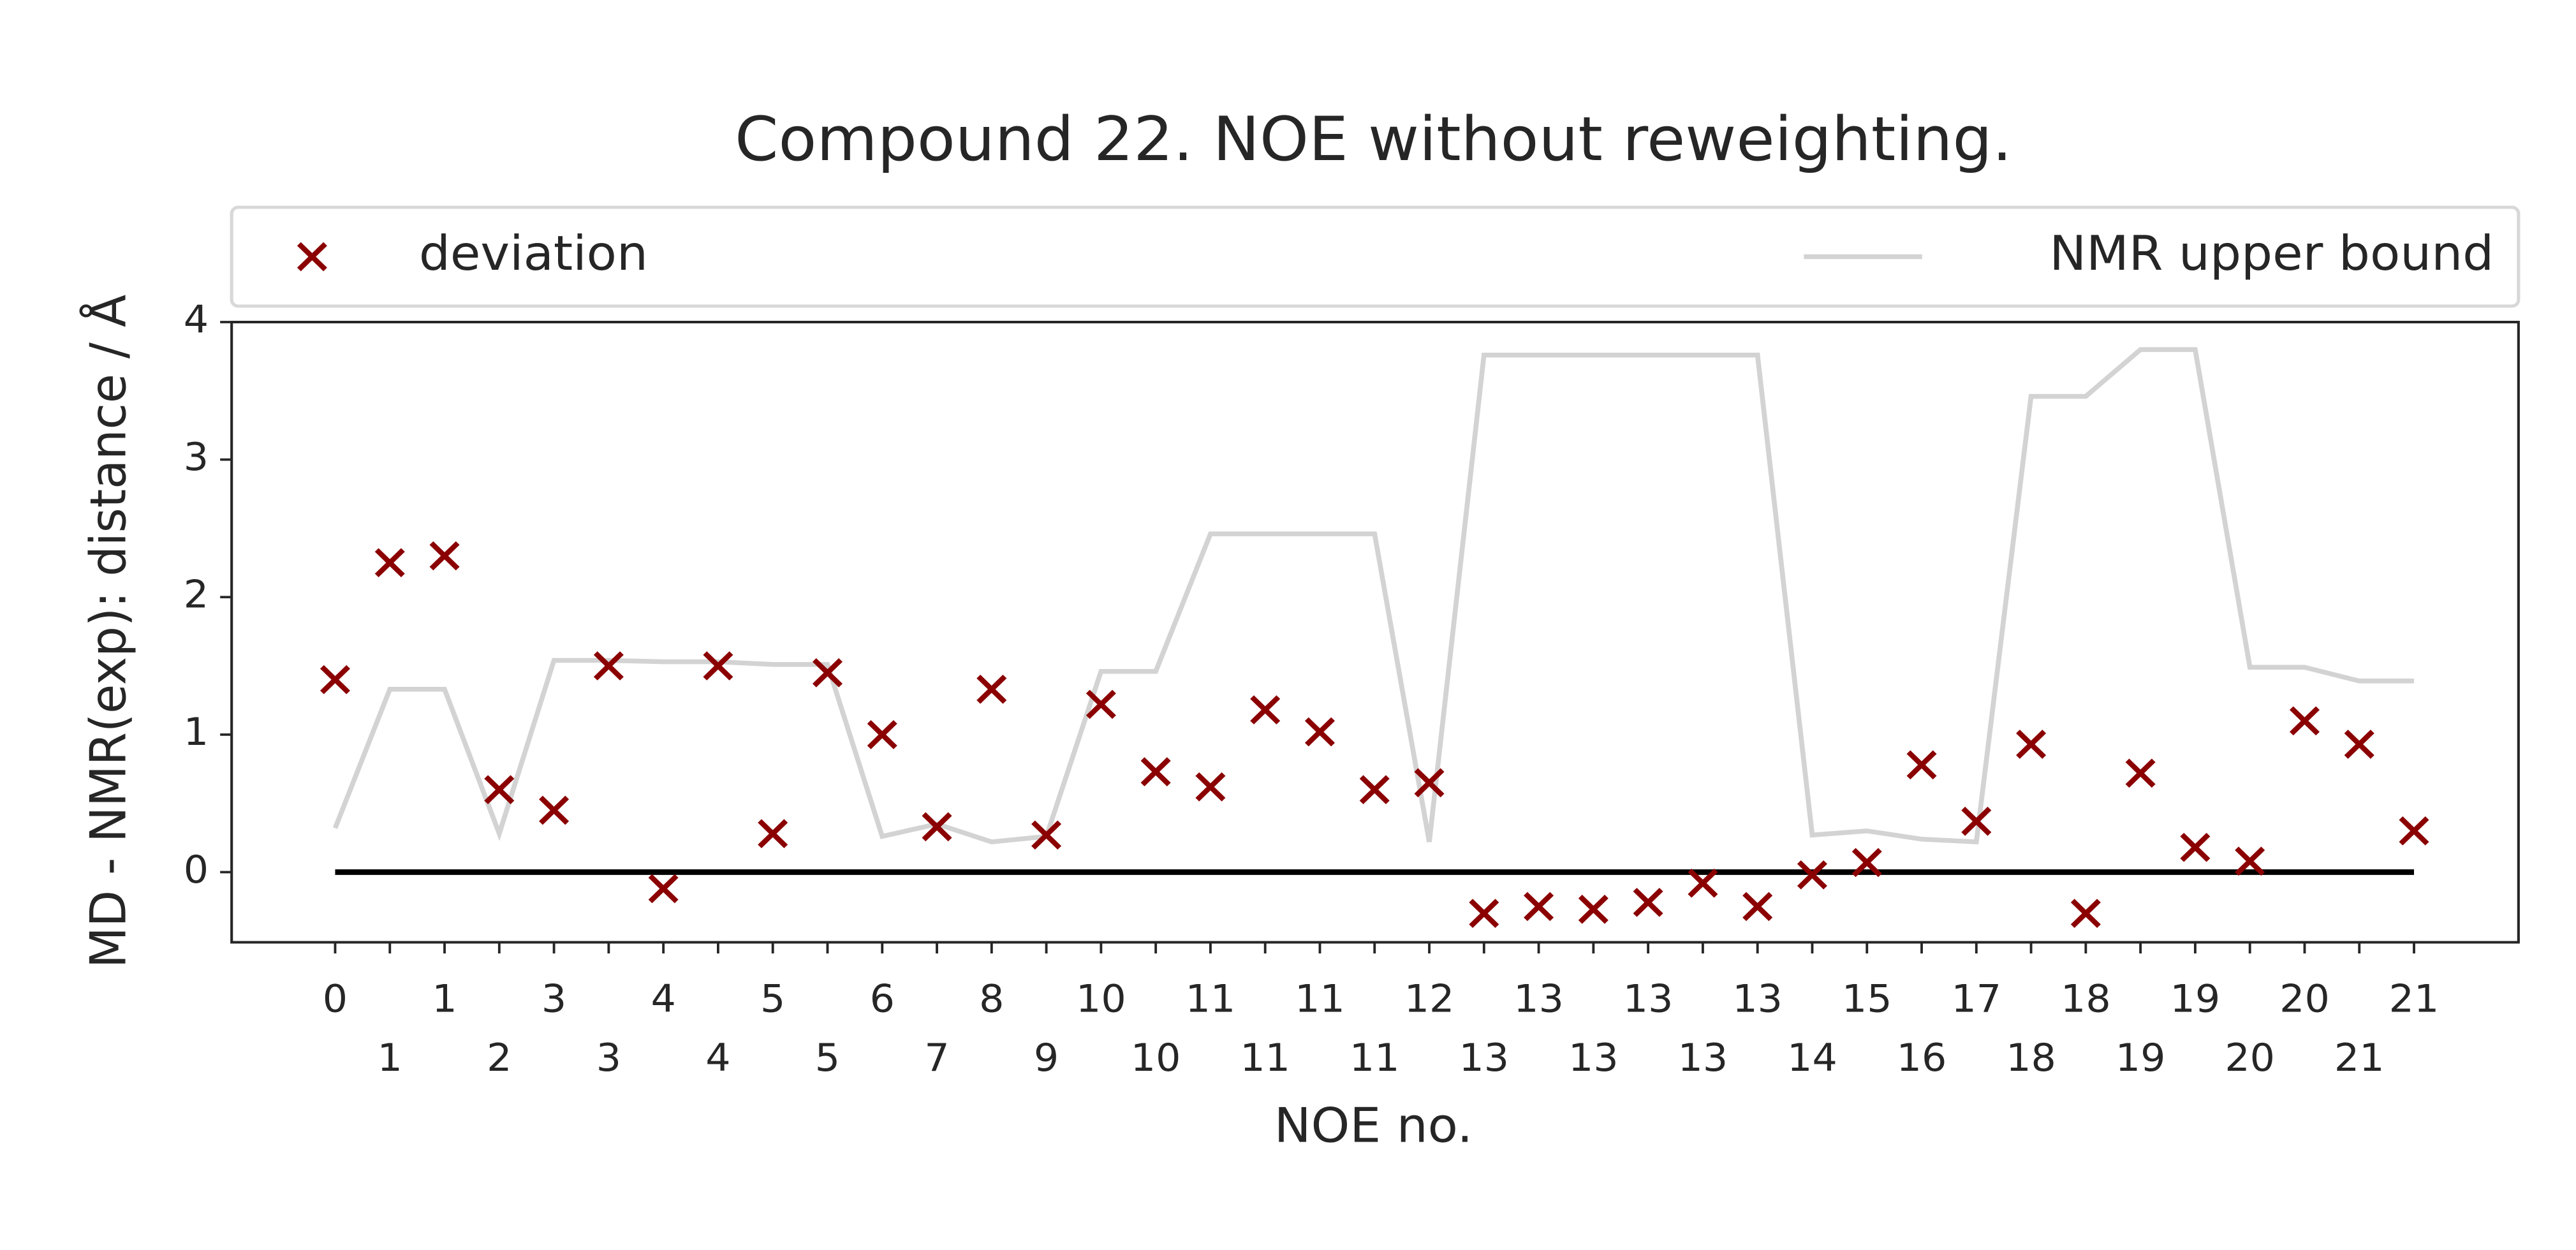  I want to click on x-tick-label: 2, so click(499, 1058).